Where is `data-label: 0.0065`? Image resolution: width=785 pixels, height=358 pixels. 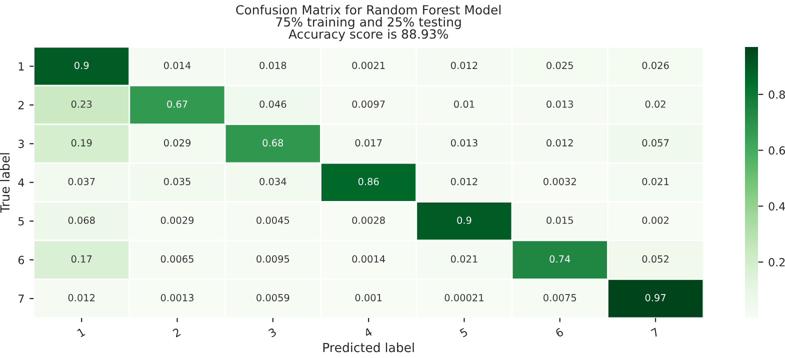 data-label: 0.0065 is located at coordinates (177, 259).